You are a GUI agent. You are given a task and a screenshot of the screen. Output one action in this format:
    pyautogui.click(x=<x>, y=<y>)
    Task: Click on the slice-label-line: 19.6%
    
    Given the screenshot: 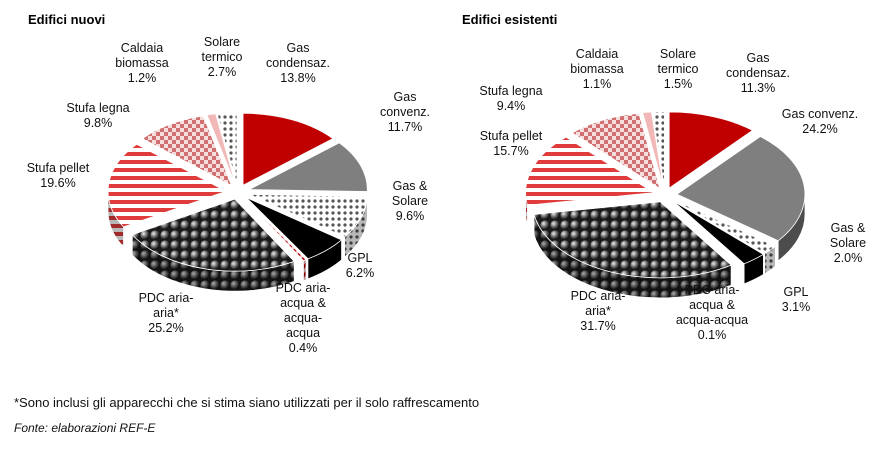 What is the action you would take?
    pyautogui.click(x=57, y=183)
    